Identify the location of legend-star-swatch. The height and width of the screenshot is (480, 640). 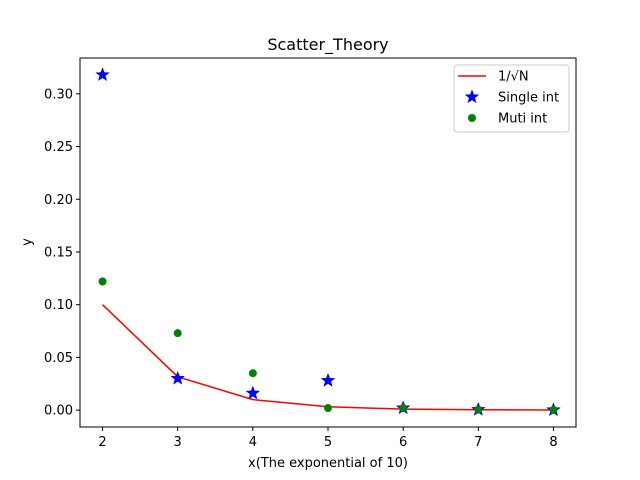
(472, 96).